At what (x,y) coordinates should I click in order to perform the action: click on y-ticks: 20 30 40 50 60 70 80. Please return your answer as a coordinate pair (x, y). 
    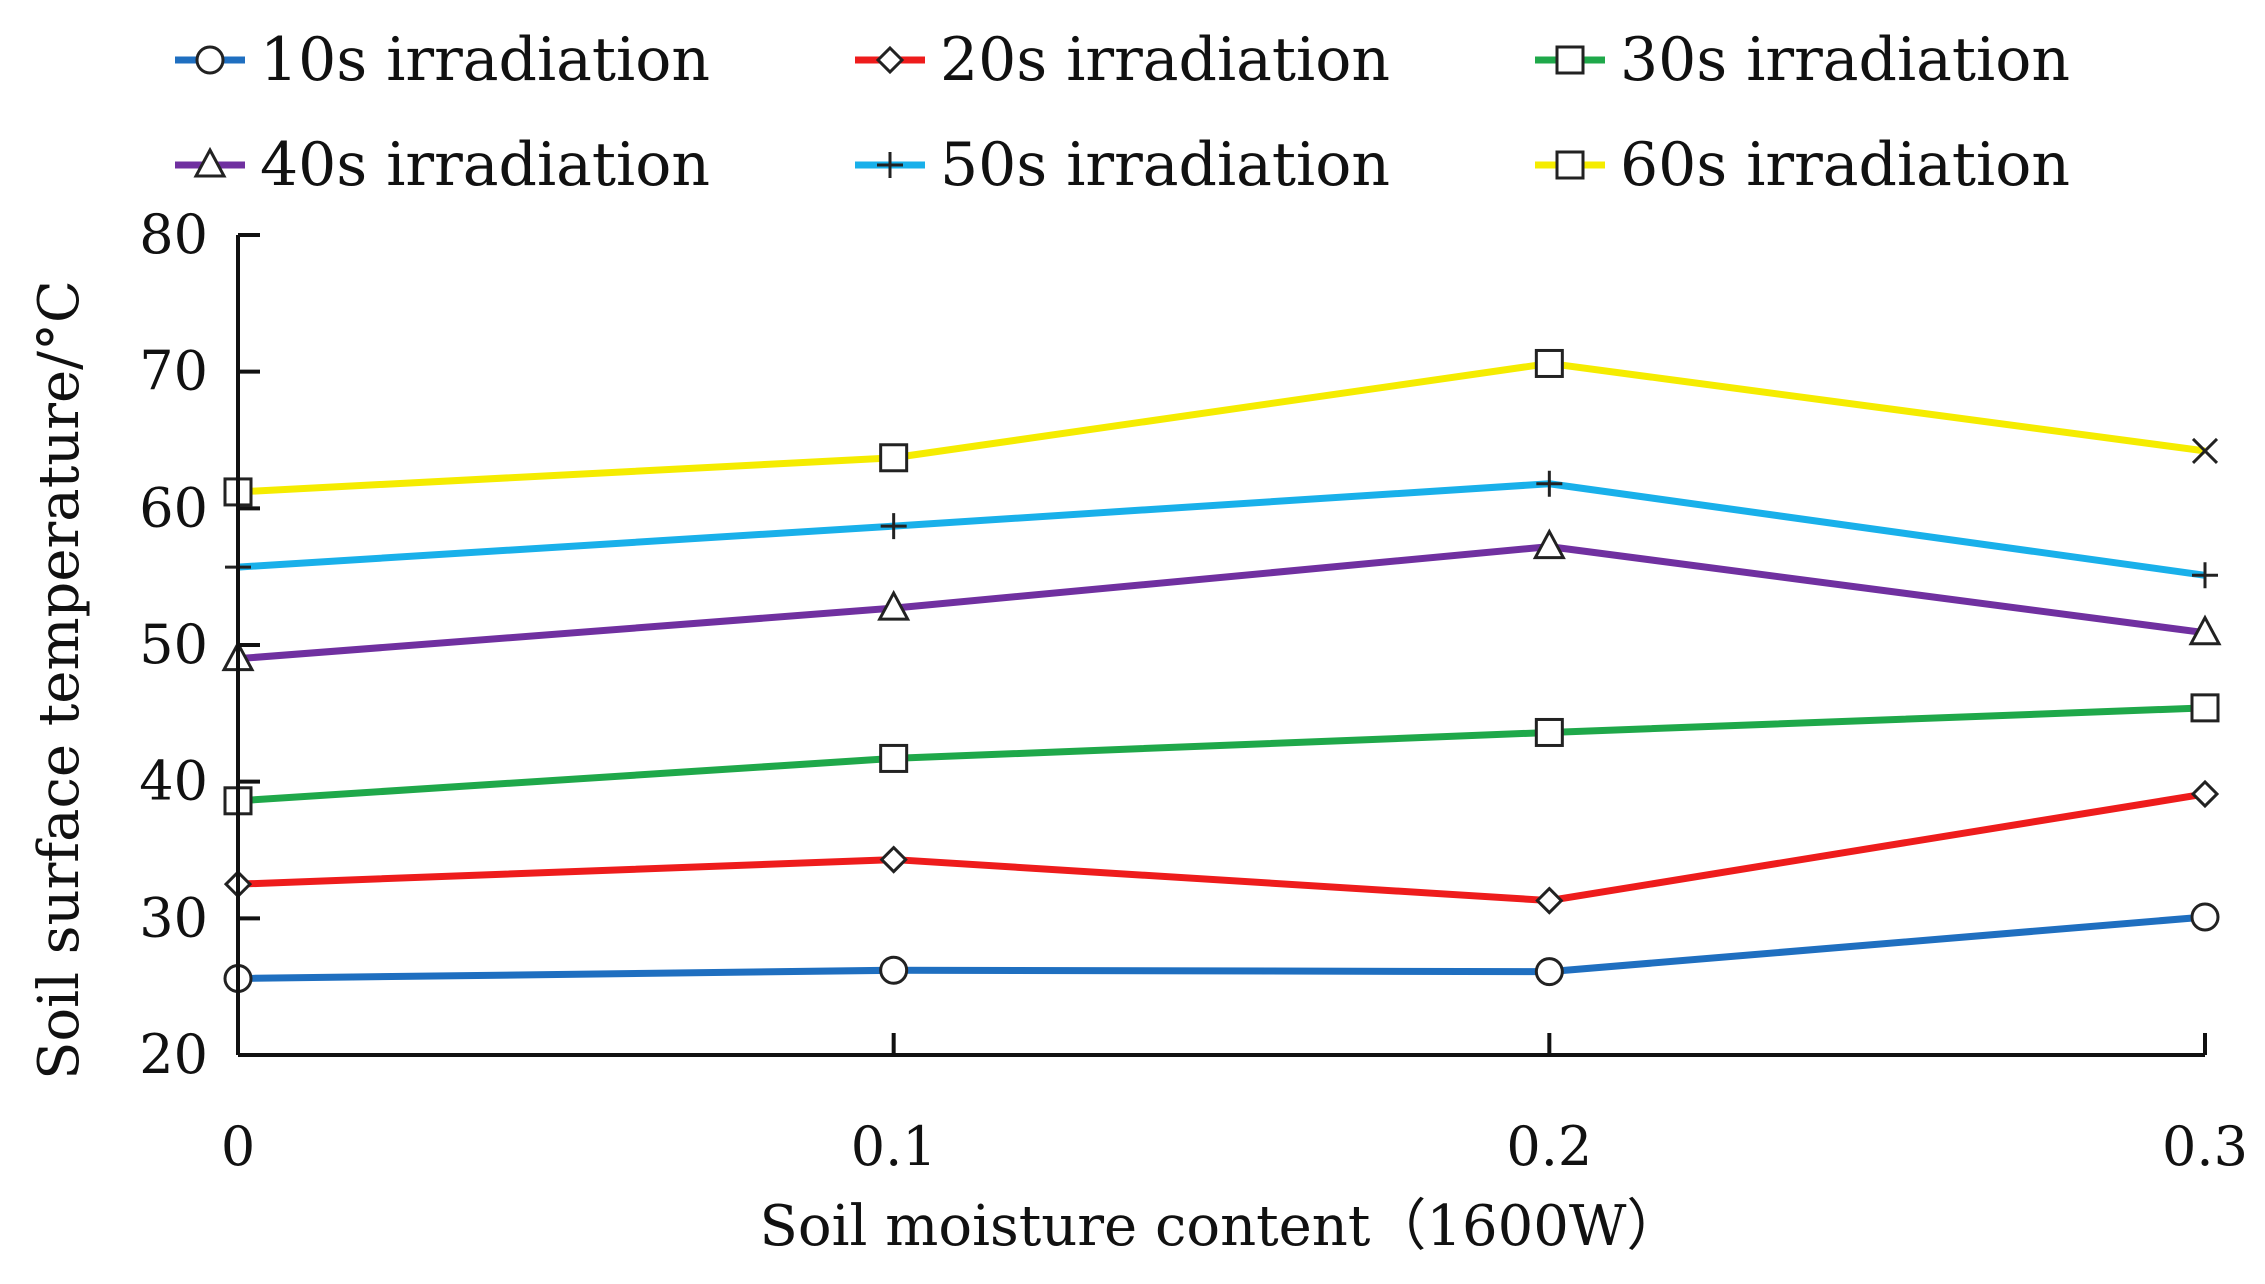
    Looking at the image, I should click on (199, 644).